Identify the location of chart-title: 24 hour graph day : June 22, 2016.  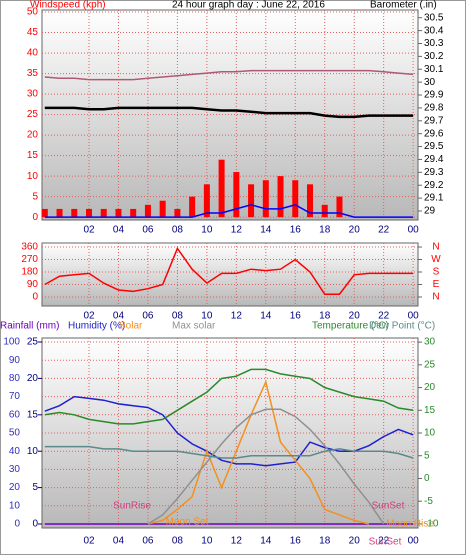
(248, 5).